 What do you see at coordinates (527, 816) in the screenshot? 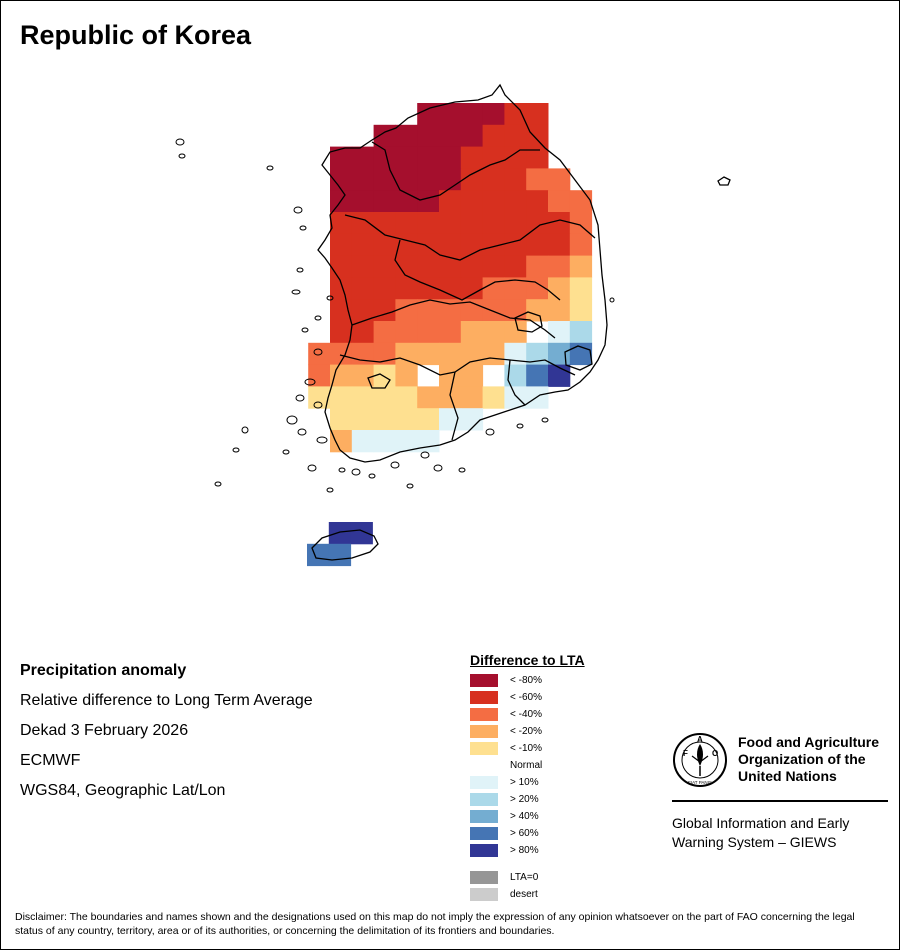
I see `legend-item: > 40%` at bounding box center [527, 816].